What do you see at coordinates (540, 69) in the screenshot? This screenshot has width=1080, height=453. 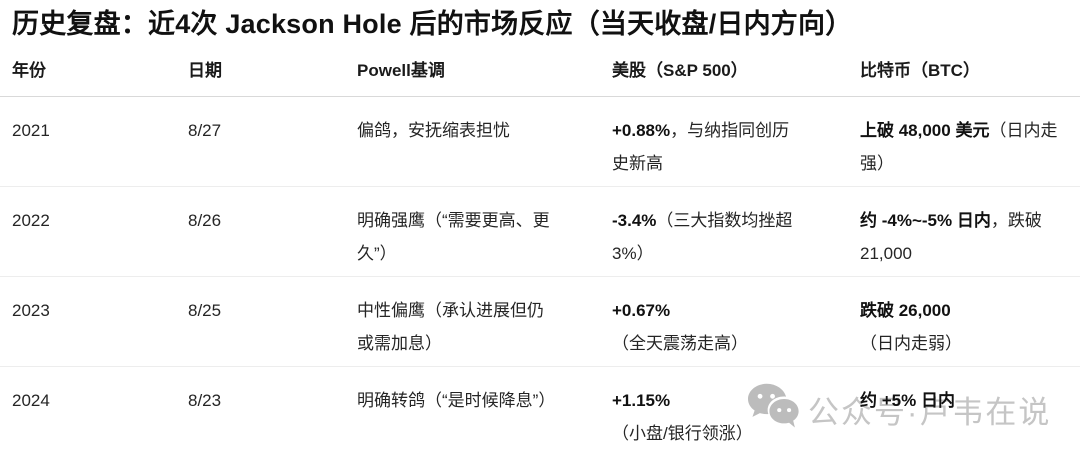 I see `table-header-row: 年份 日期 Powell基调 美股（S&P 500） 比特币（BTC）` at bounding box center [540, 69].